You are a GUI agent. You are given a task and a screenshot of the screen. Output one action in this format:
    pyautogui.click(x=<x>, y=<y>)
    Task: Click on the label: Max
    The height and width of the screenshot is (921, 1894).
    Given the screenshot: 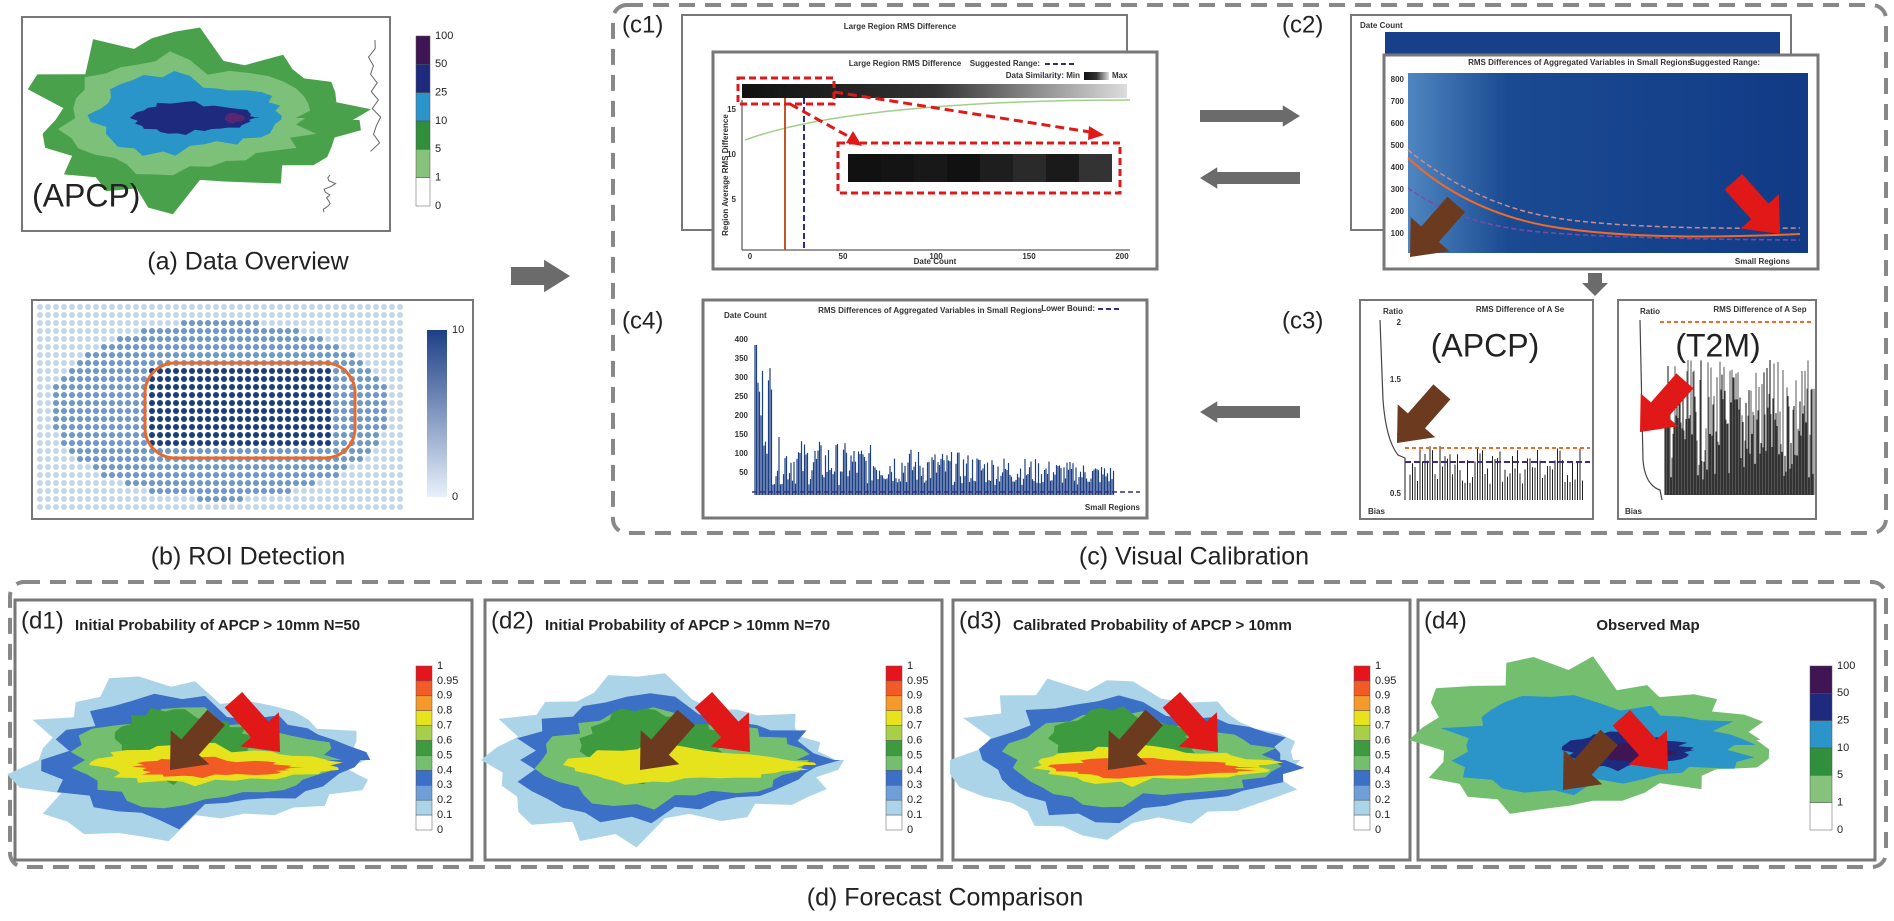 What is the action you would take?
    pyautogui.click(x=1120, y=75)
    